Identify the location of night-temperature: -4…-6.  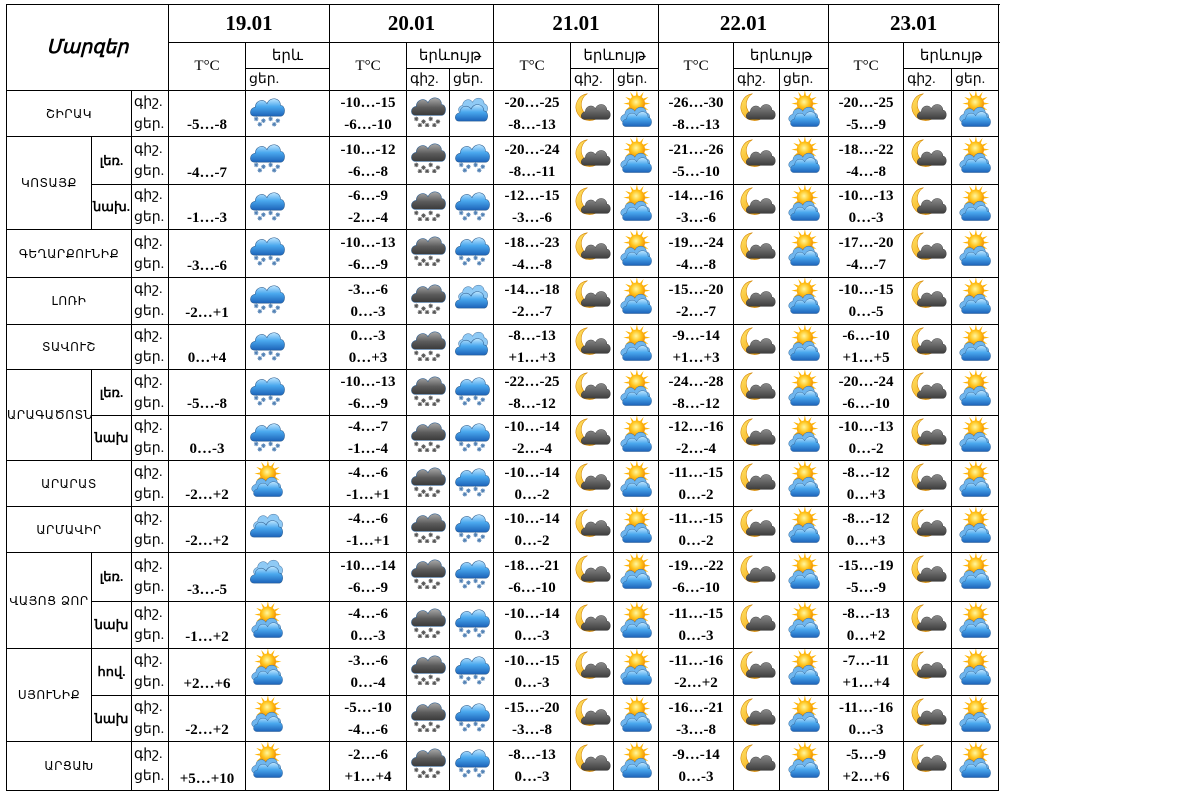
(368, 518).